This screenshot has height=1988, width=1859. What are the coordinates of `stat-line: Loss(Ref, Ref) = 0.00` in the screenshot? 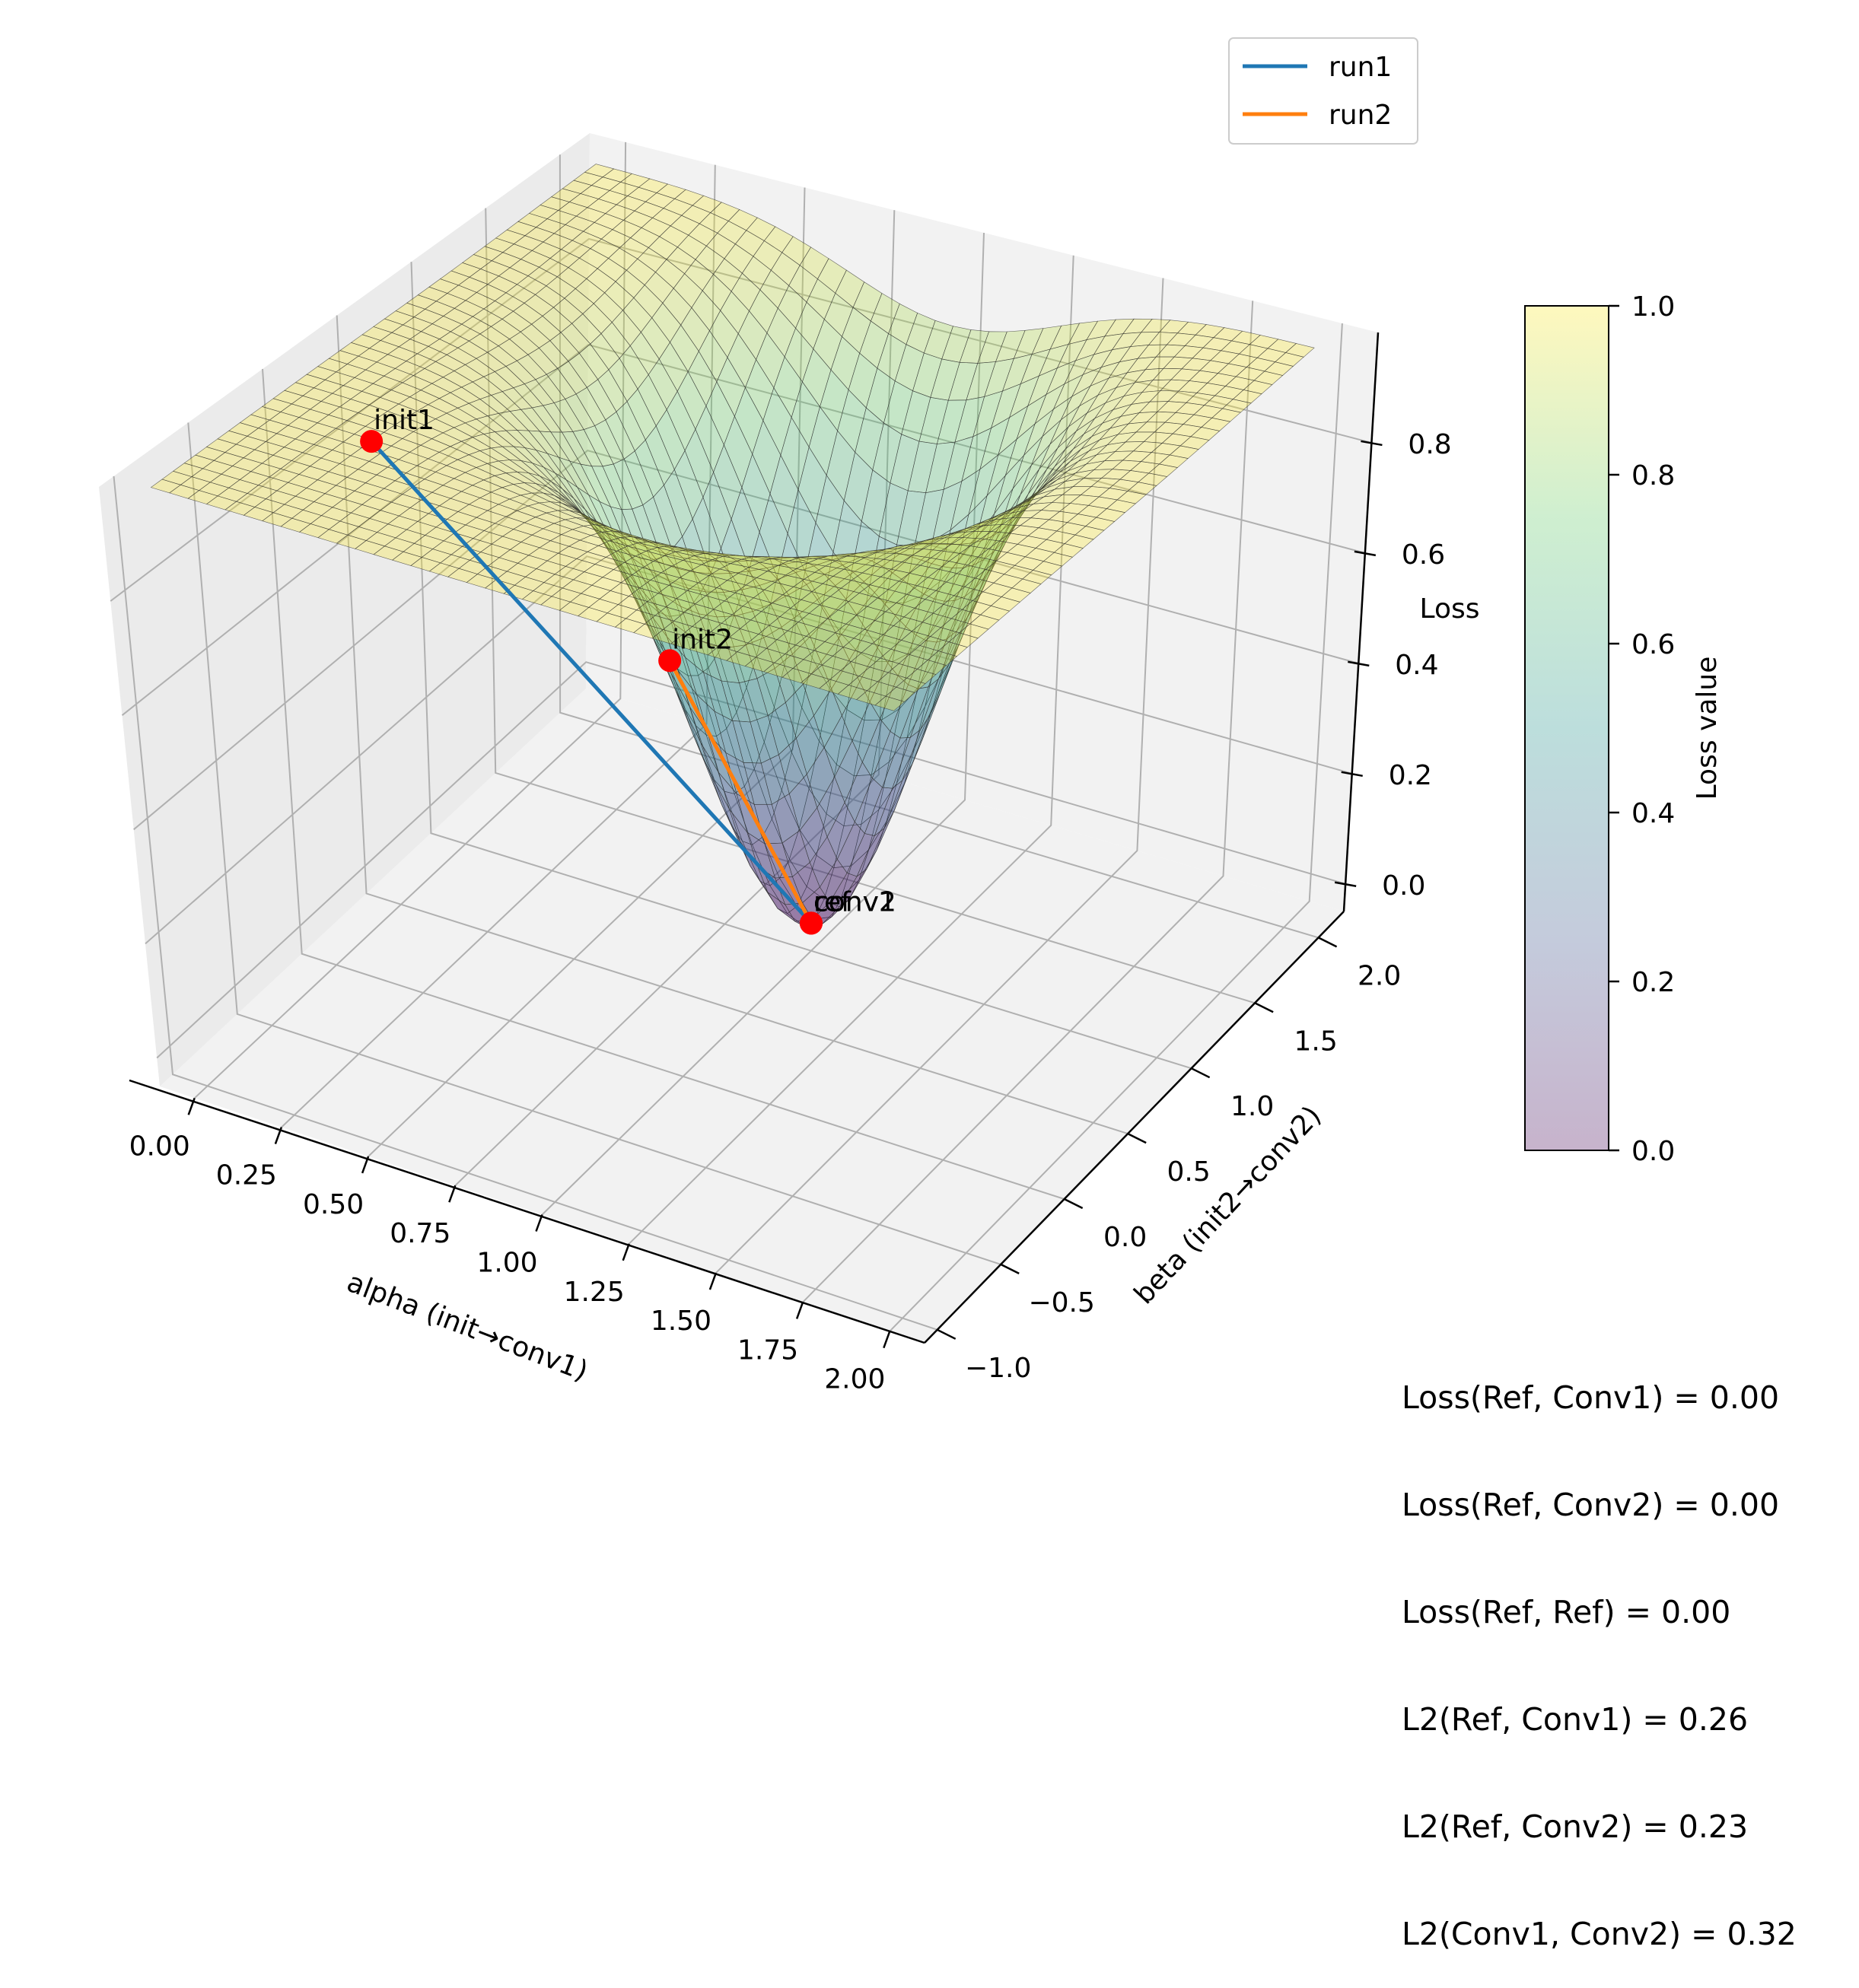 It's located at (1567, 1612).